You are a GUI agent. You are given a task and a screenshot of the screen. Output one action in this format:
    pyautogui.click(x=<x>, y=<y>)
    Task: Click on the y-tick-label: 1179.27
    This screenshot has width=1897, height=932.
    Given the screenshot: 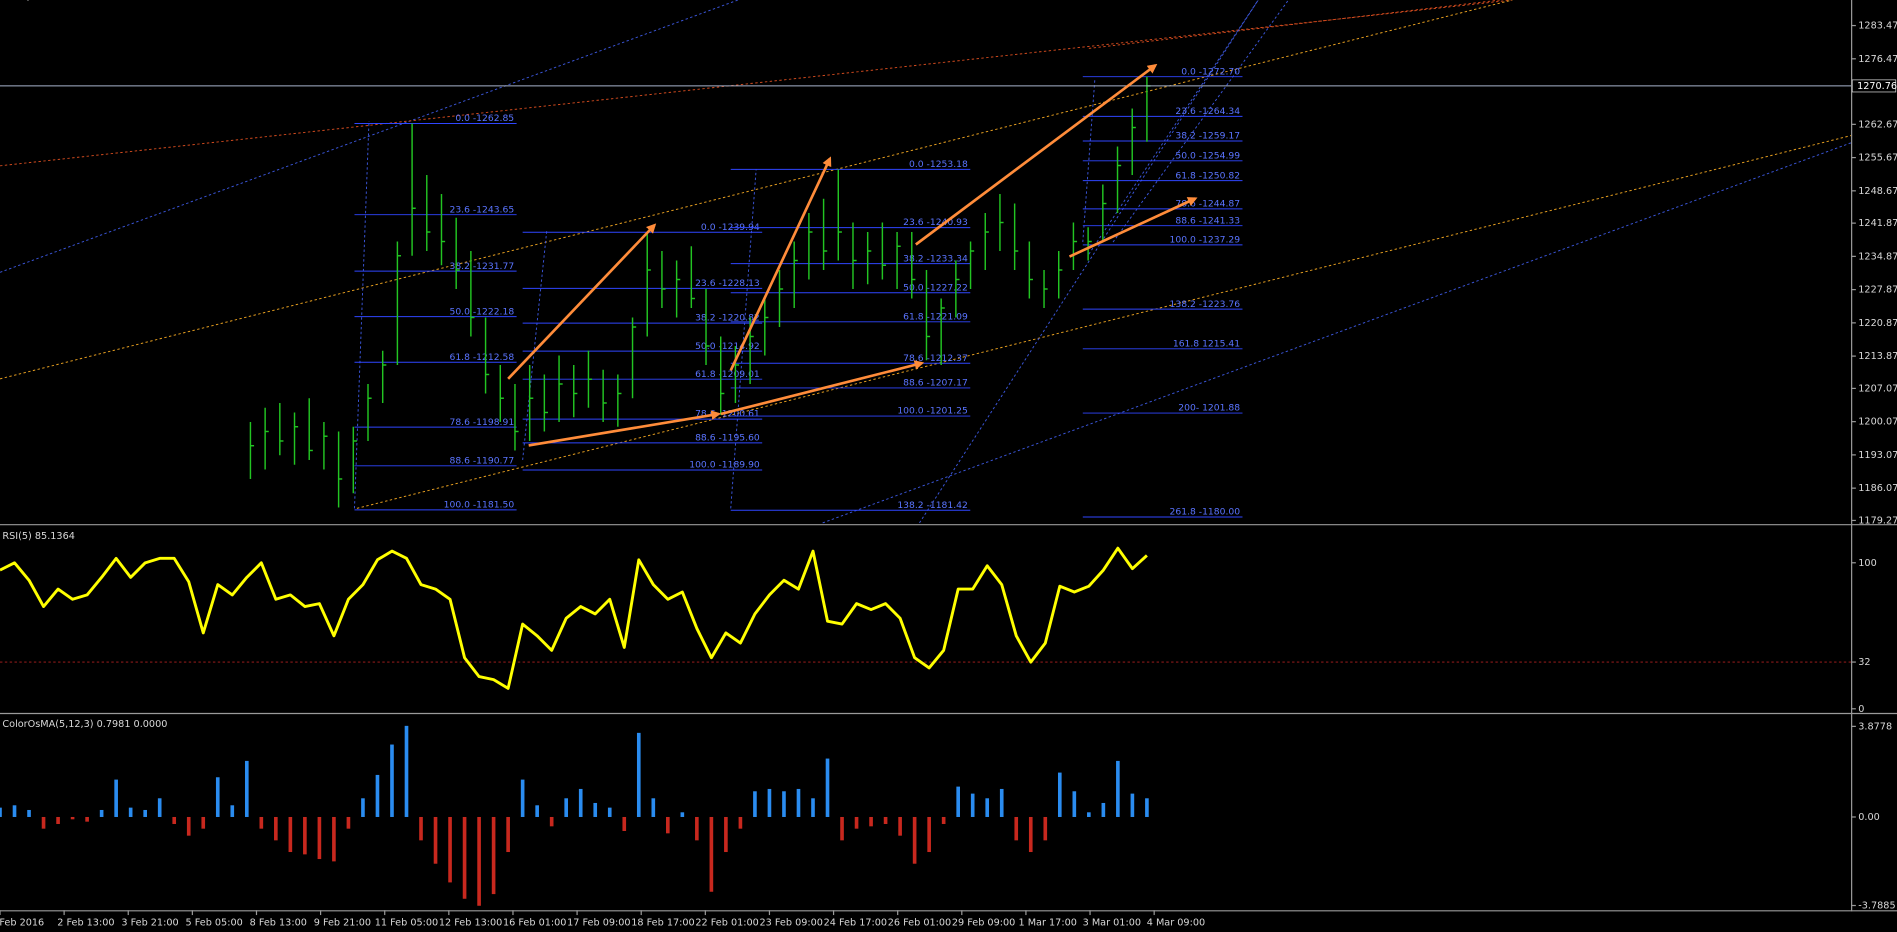 What is the action you would take?
    pyautogui.click(x=1877, y=520)
    